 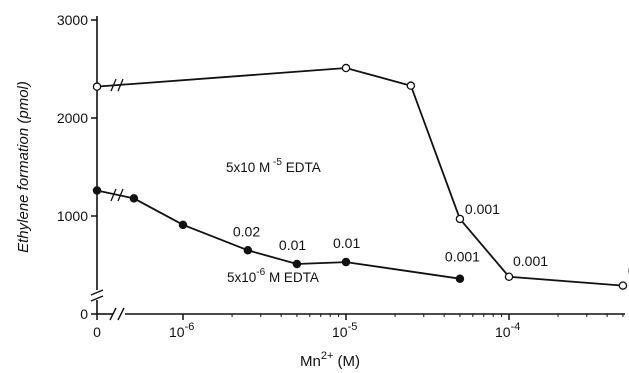 What do you see at coordinates (72, 20) in the screenshot?
I see `y-tick-label: 3000` at bounding box center [72, 20].